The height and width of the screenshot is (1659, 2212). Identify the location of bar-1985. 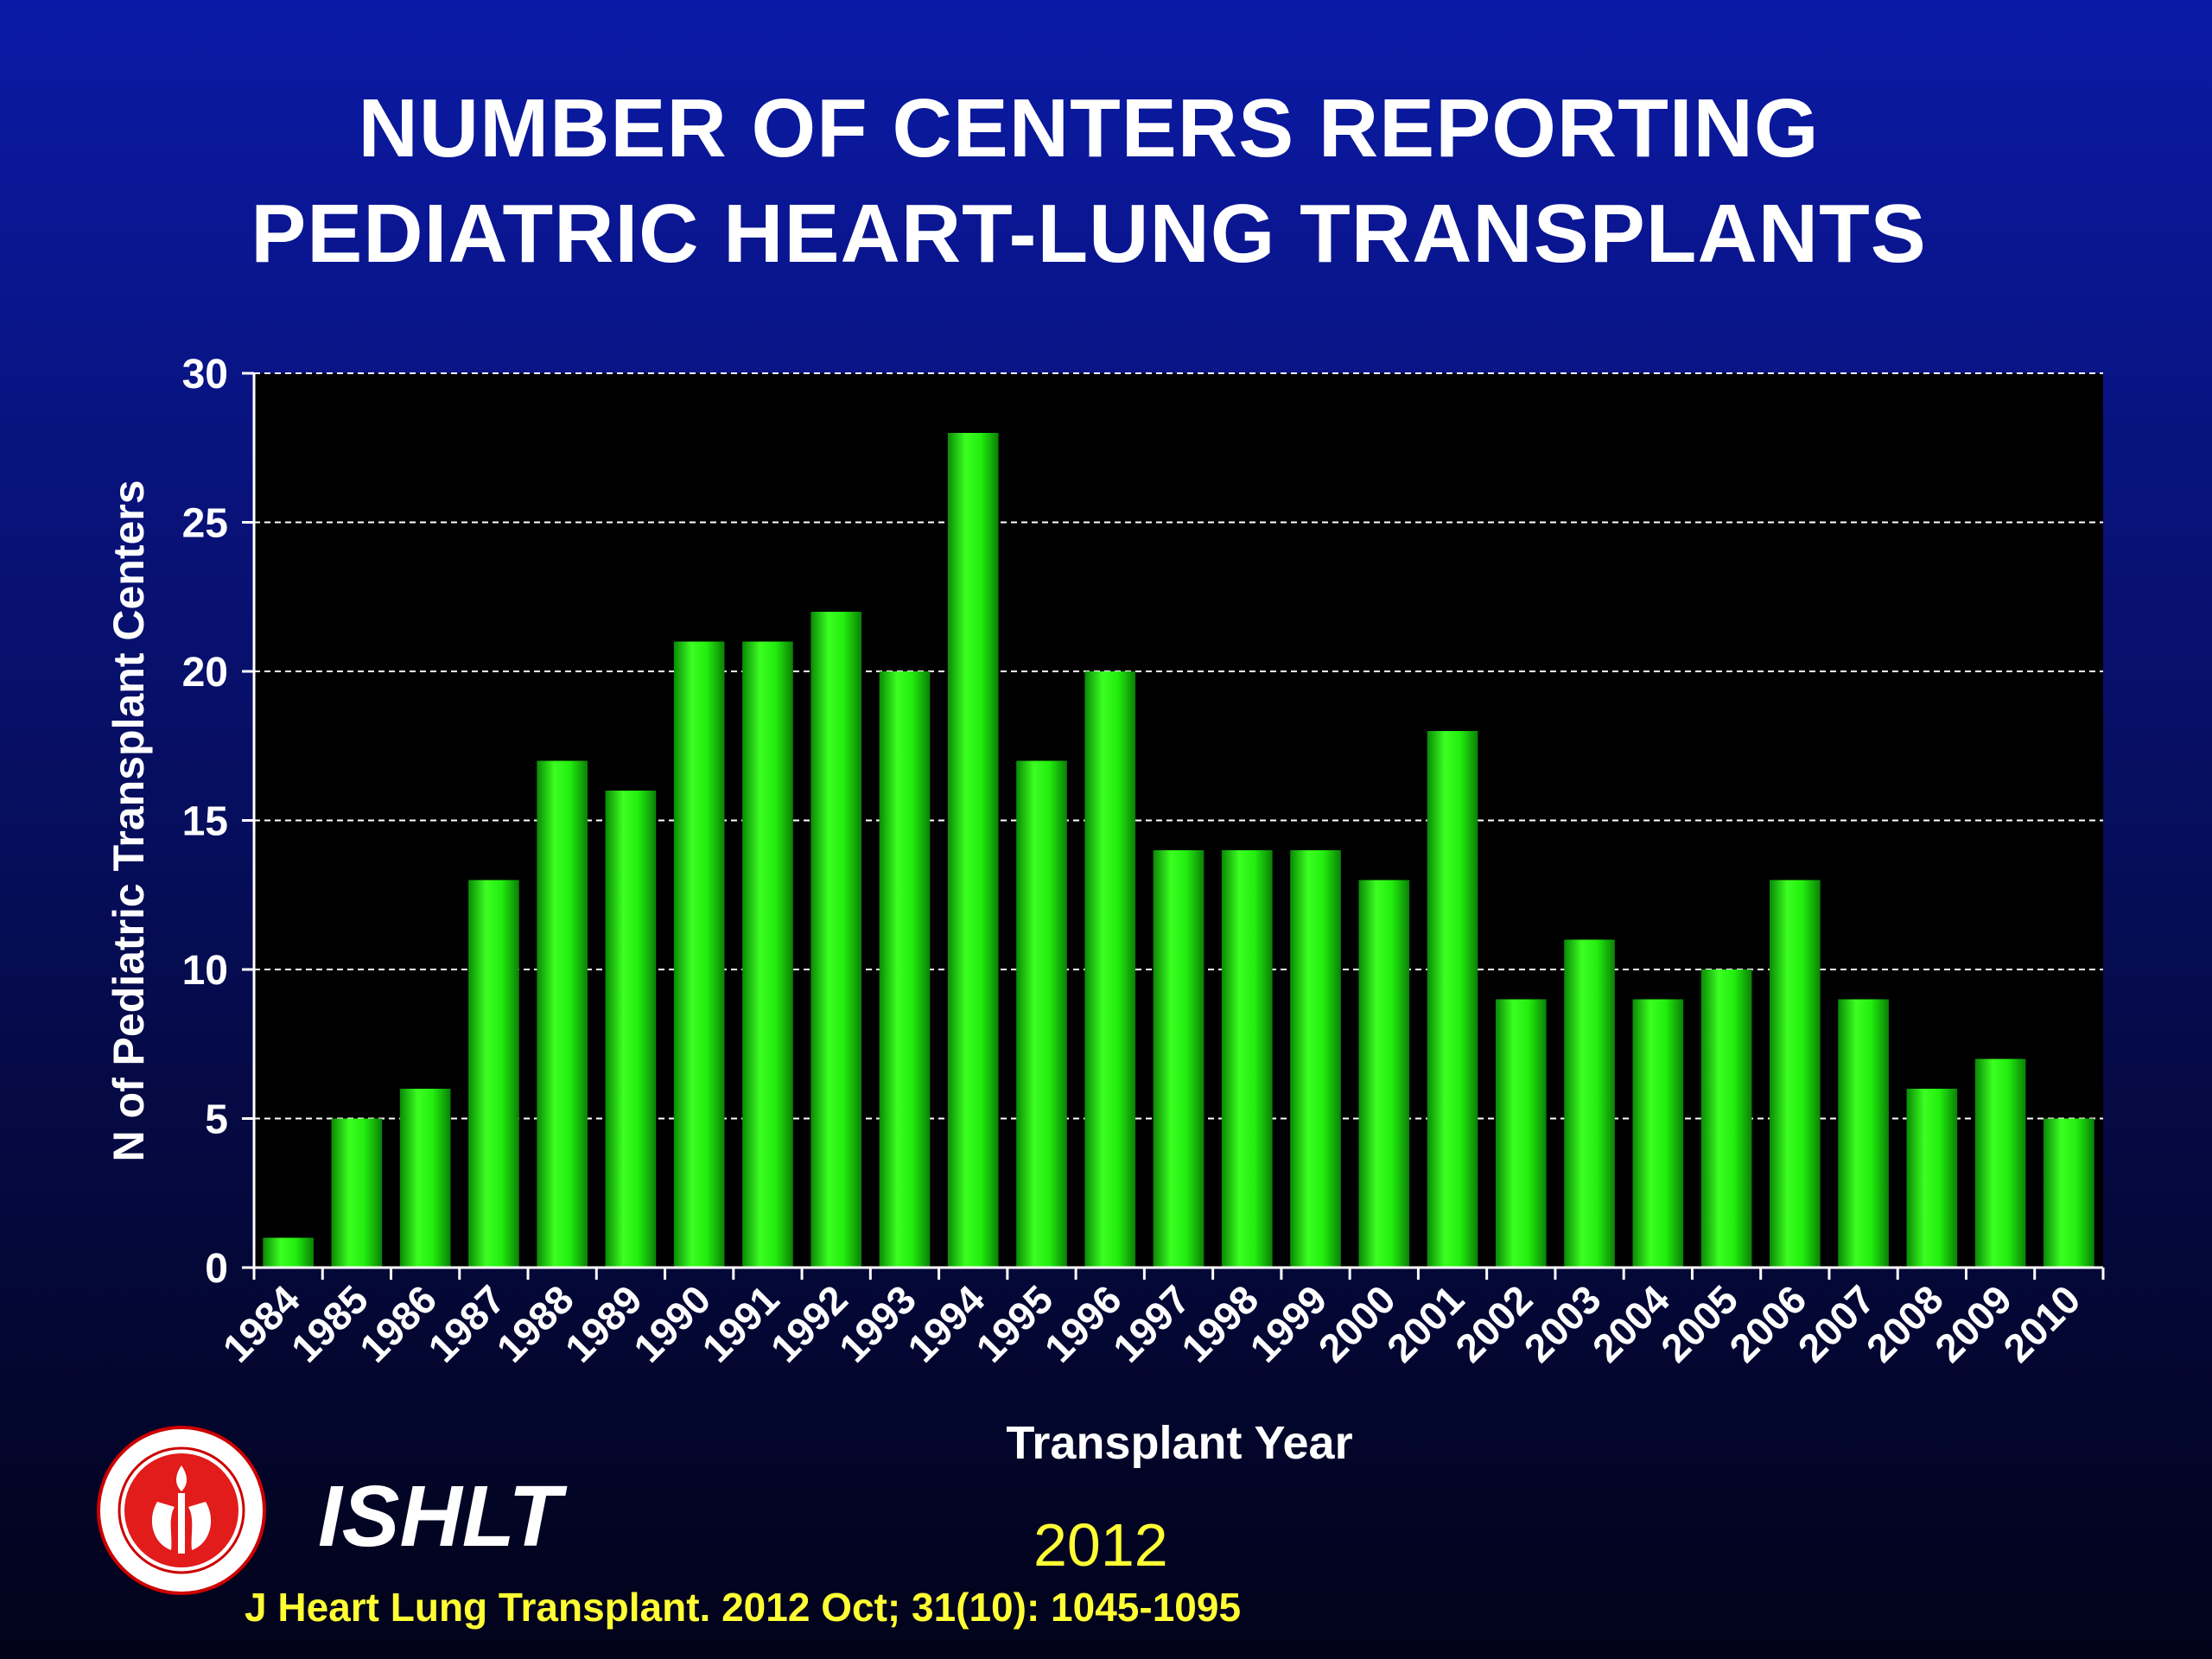
(357, 1193).